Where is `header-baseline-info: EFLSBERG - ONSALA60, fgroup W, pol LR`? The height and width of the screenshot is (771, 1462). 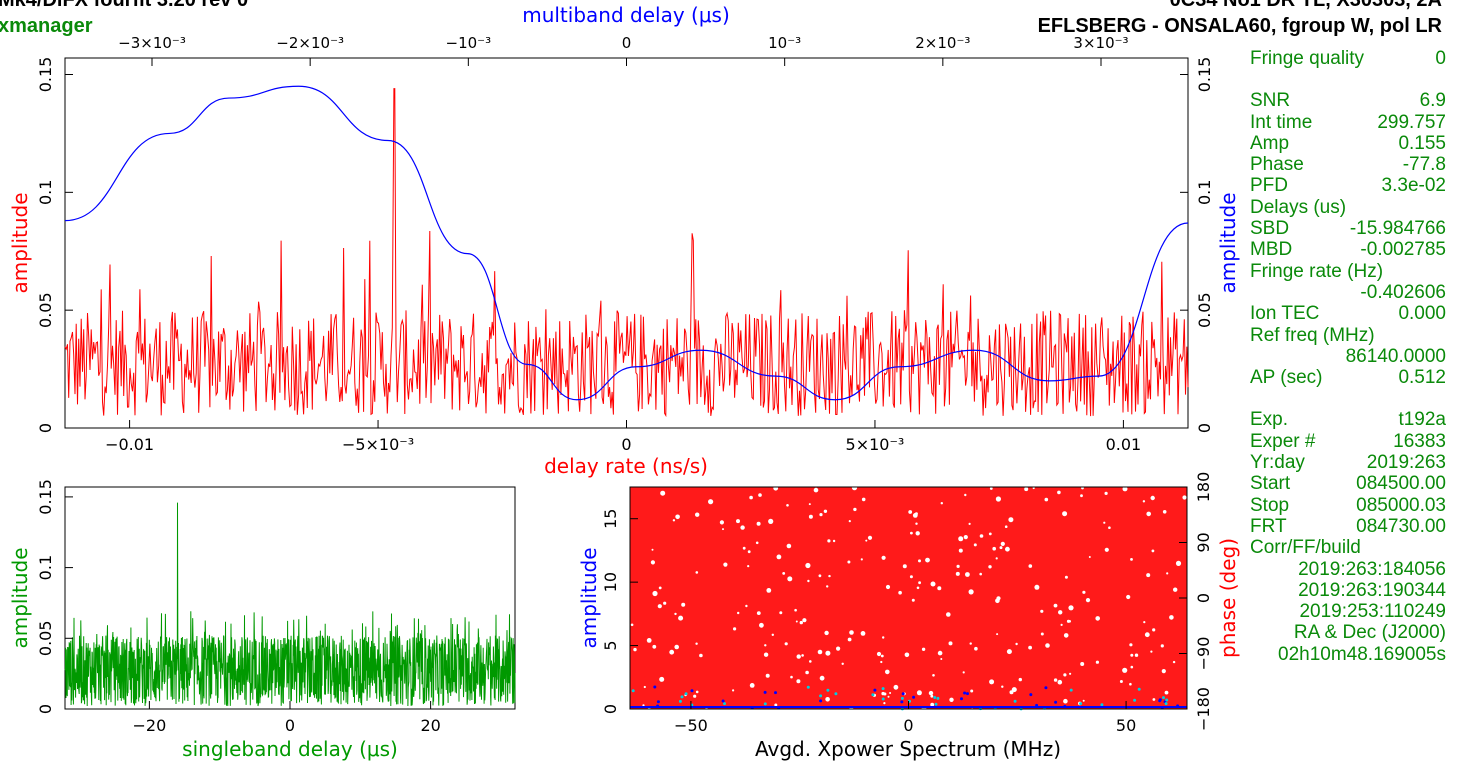 header-baseline-info: EFLSBERG - ONSALA60, fgroup W, pol LR is located at coordinates (1240, 26).